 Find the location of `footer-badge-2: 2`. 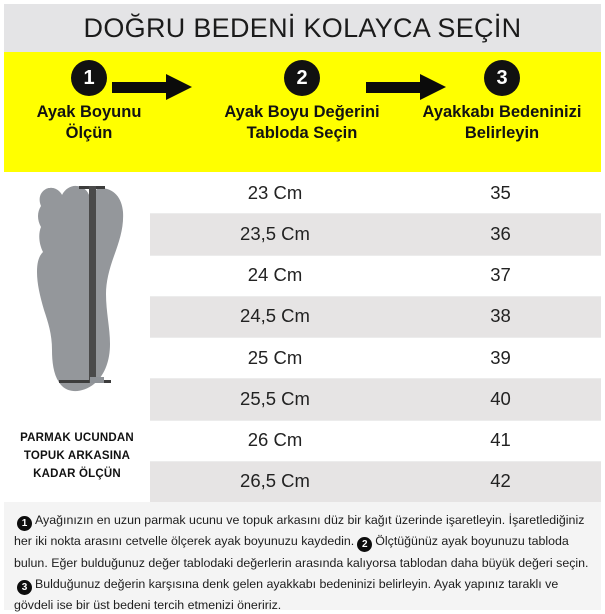

footer-badge-2: 2 is located at coordinates (365, 545).